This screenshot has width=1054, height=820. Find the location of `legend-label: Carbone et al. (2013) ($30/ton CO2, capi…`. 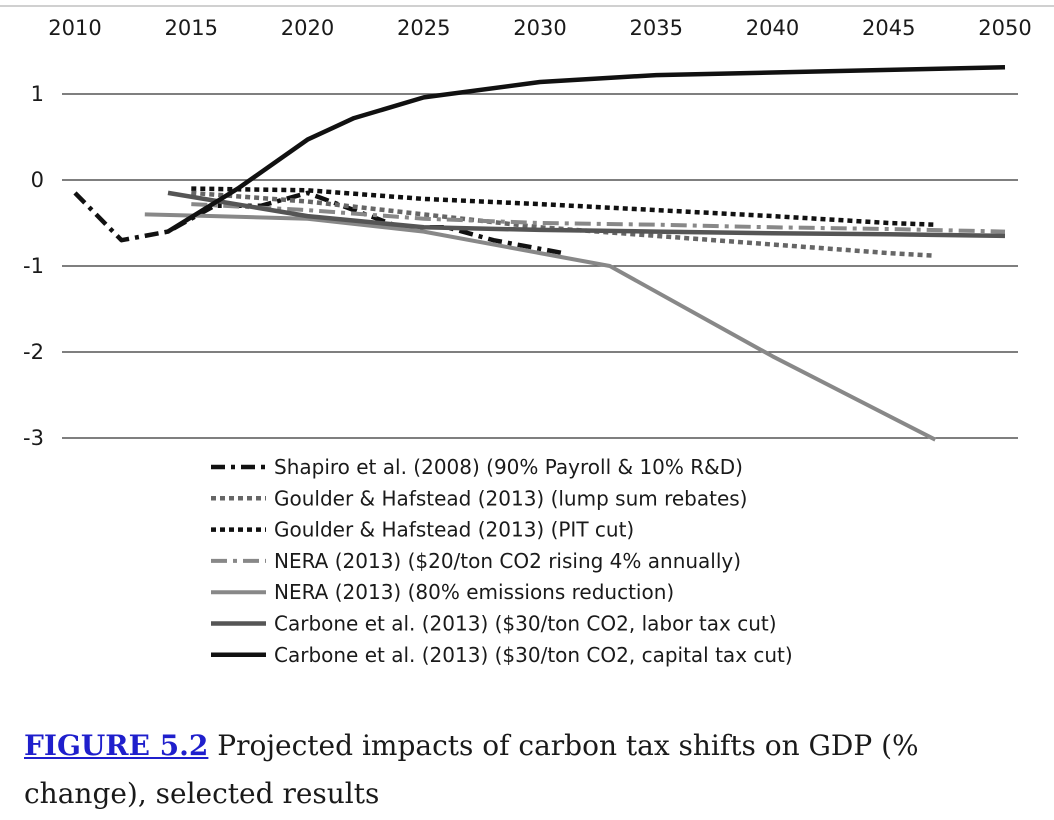

legend-label: Carbone et al. (2013) ($30/ton CO2, capi… is located at coordinates (533, 655).